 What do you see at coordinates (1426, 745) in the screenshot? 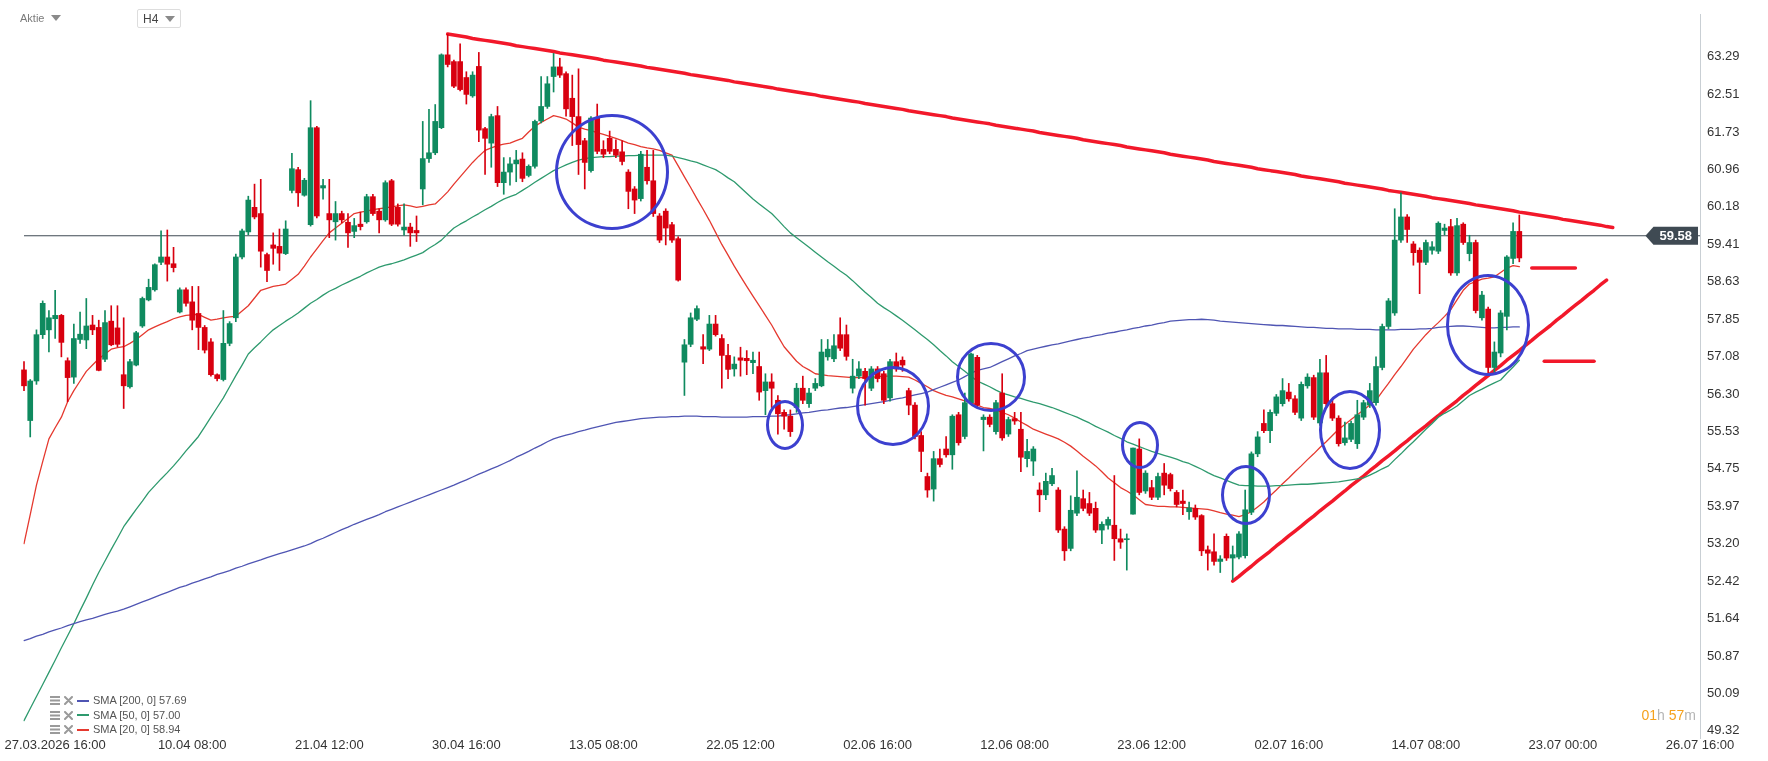
I see `x-tick-label: 14.07 08:00` at bounding box center [1426, 745].